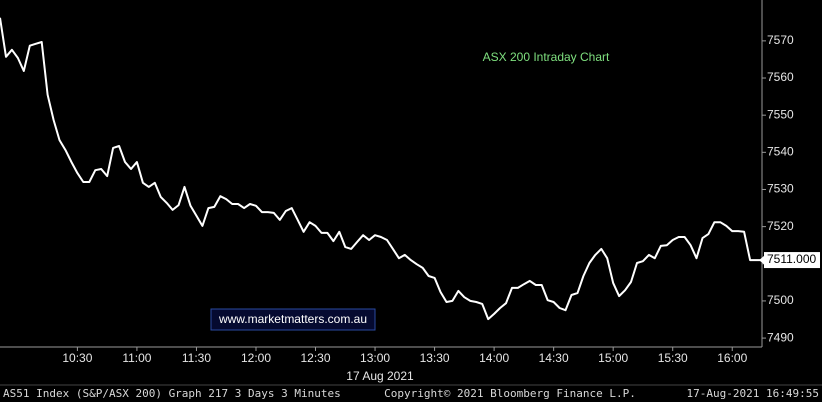 The height and width of the screenshot is (402, 822). Describe the element at coordinates (780, 337) in the screenshot. I see `y-tick-label: 7490` at that location.